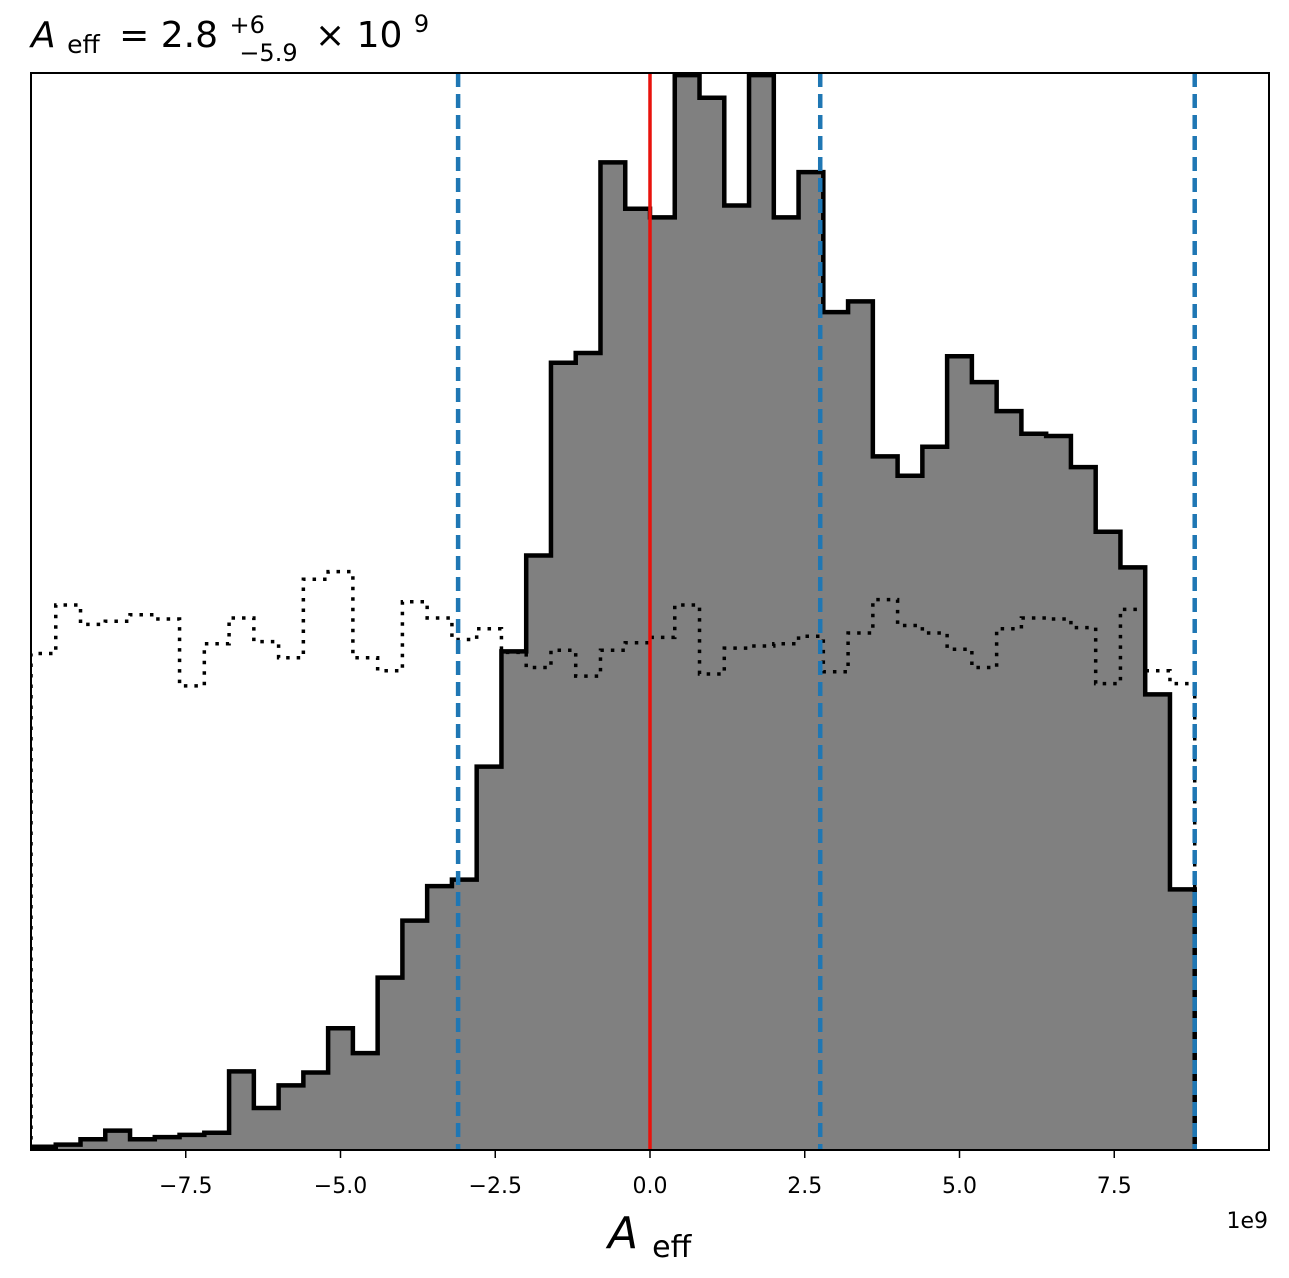 This screenshot has height=1278, width=1289. I want to click on x-tick-label: 2.5, so click(804, 1186).